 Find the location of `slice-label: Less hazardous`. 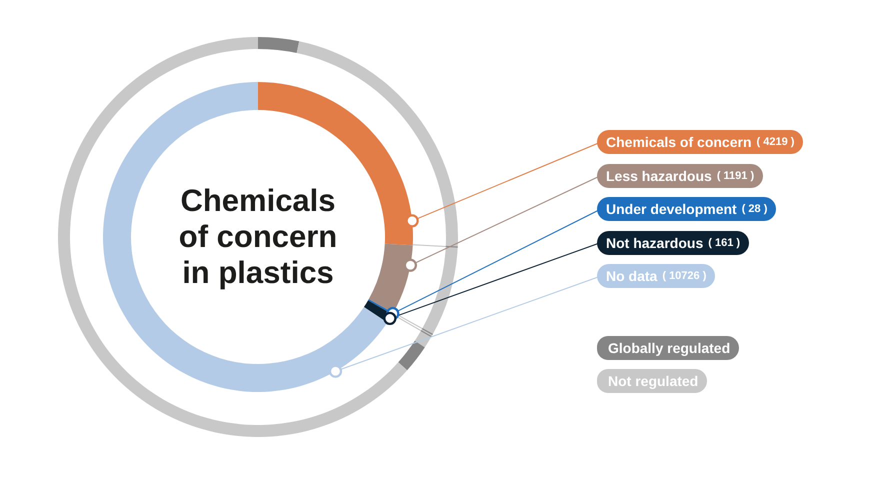

slice-label: Less hazardous is located at coordinates (659, 176).